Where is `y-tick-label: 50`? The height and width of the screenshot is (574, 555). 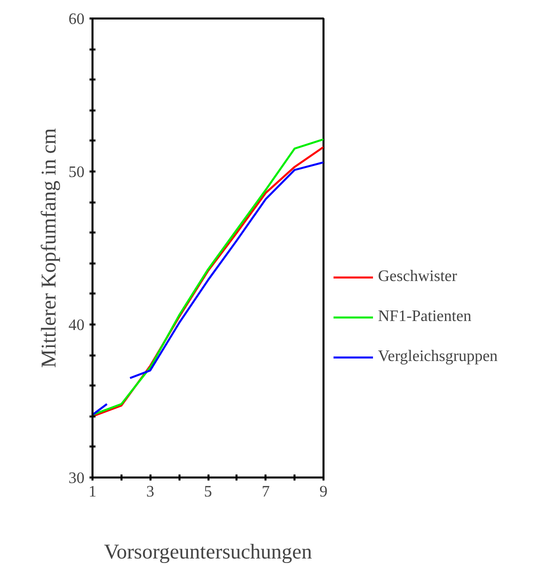 y-tick-label: 50 is located at coordinates (76, 172).